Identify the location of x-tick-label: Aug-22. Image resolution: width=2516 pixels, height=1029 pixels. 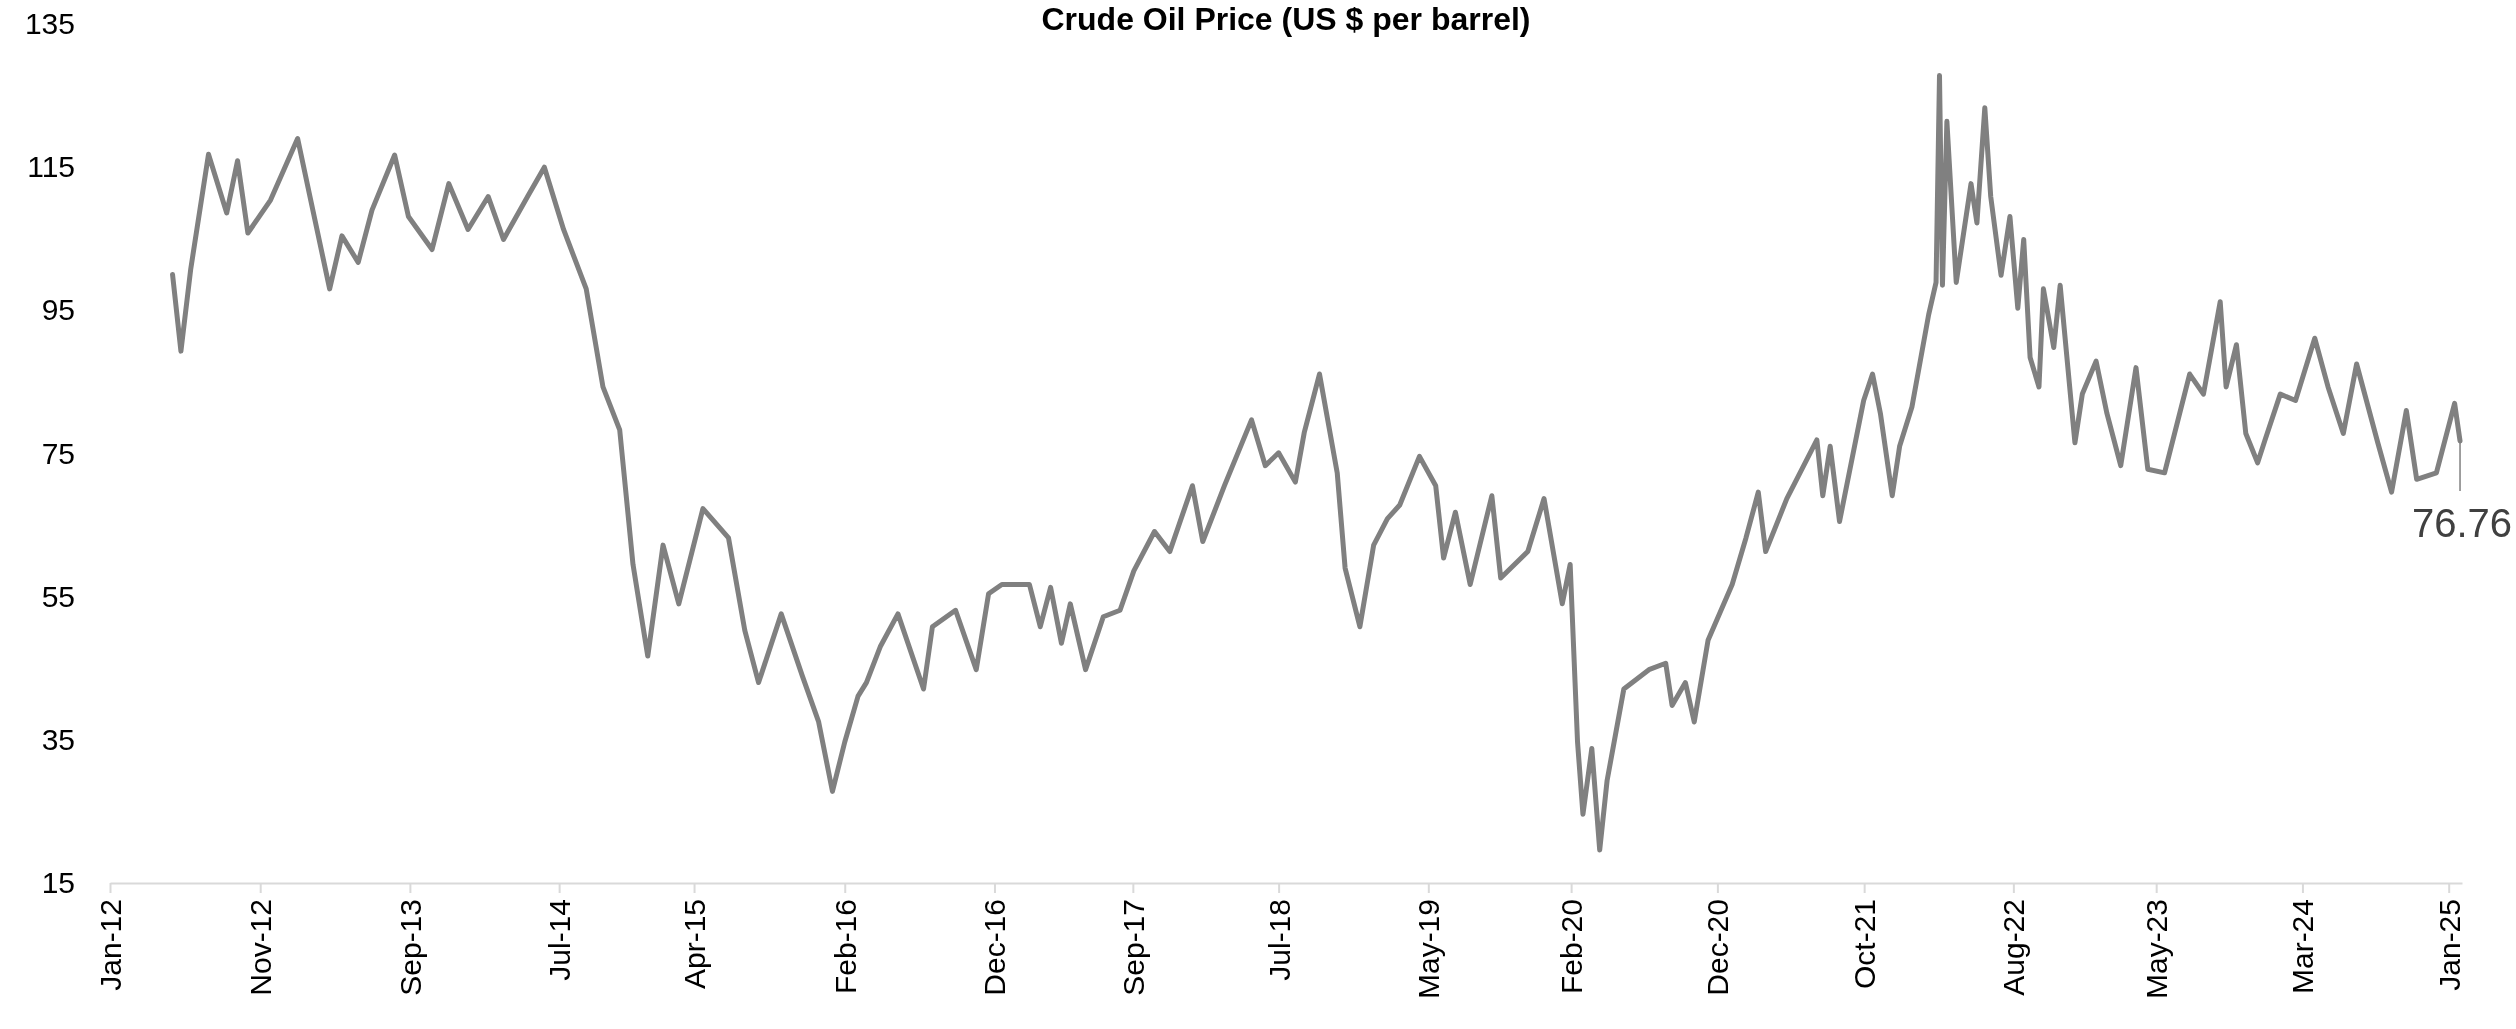
(2014, 947).